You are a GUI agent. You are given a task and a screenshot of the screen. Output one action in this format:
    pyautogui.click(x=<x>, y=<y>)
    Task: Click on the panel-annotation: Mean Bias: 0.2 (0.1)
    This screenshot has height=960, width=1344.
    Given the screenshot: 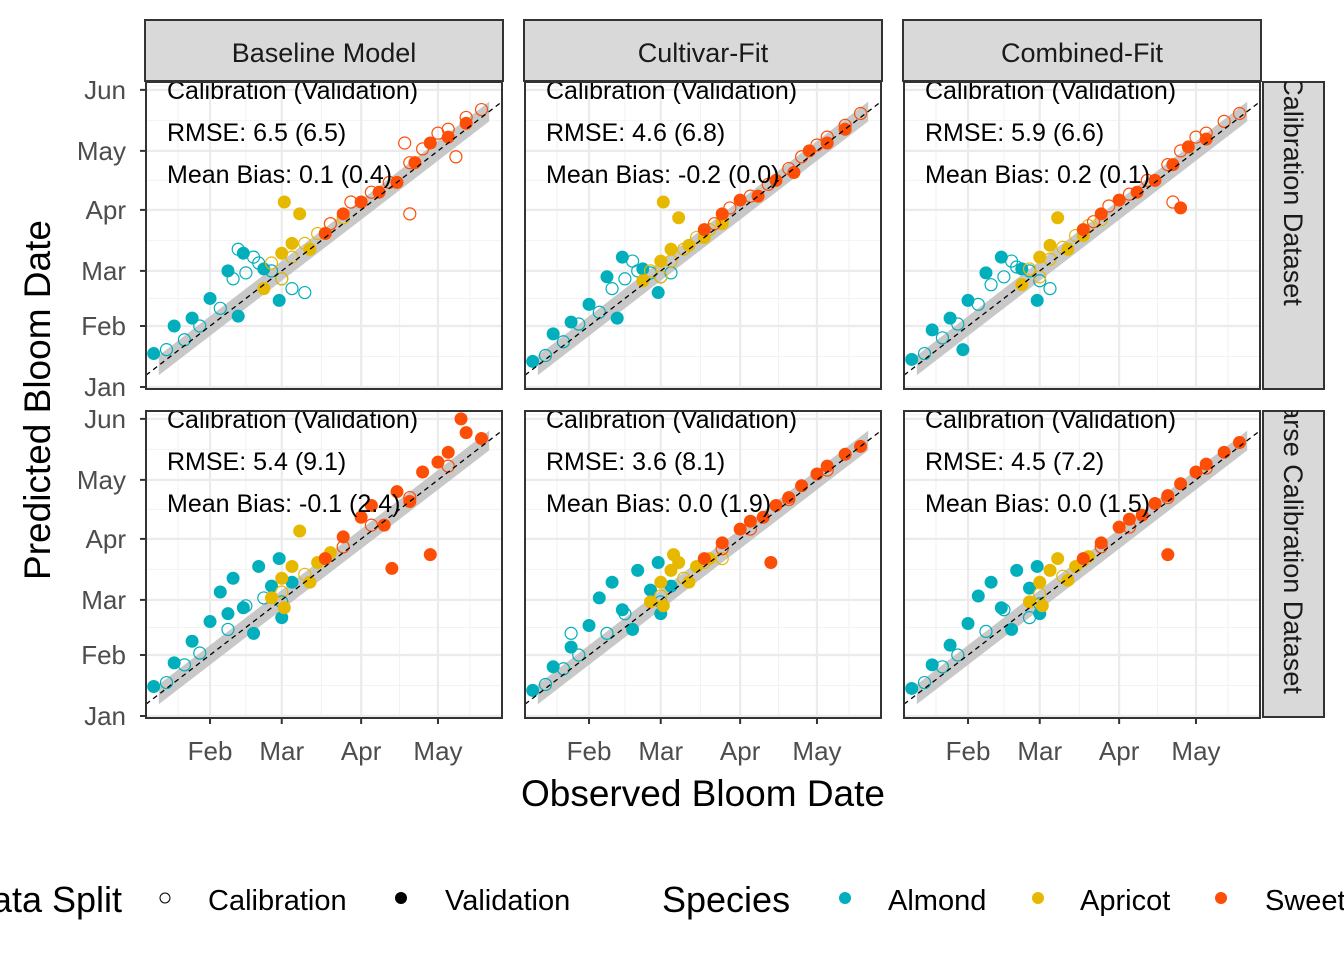 What is the action you would take?
    pyautogui.click(x=1037, y=175)
    